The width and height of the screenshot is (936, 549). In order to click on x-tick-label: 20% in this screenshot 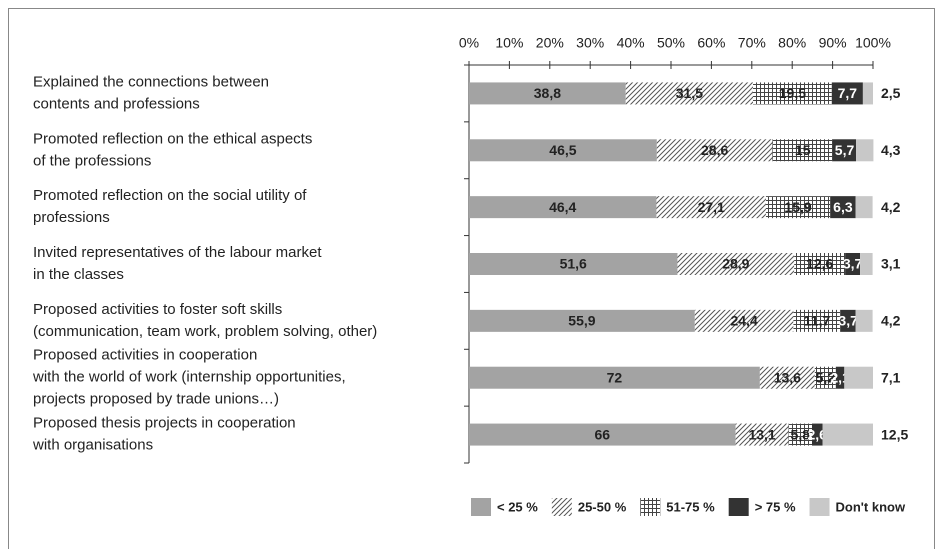, I will do `click(550, 43)`.